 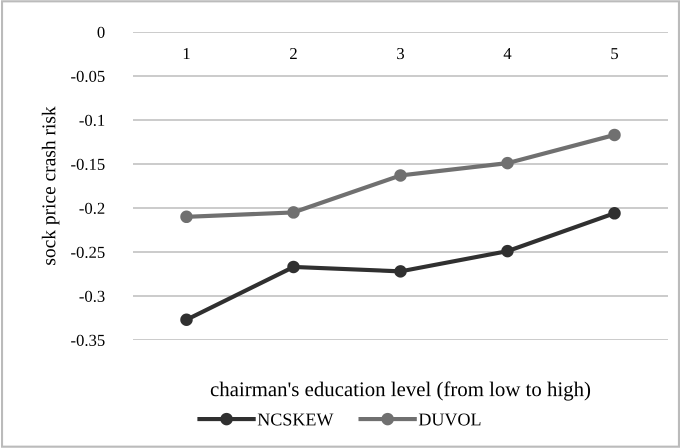 I want to click on y-tick-label: -0.35, so click(x=88, y=340).